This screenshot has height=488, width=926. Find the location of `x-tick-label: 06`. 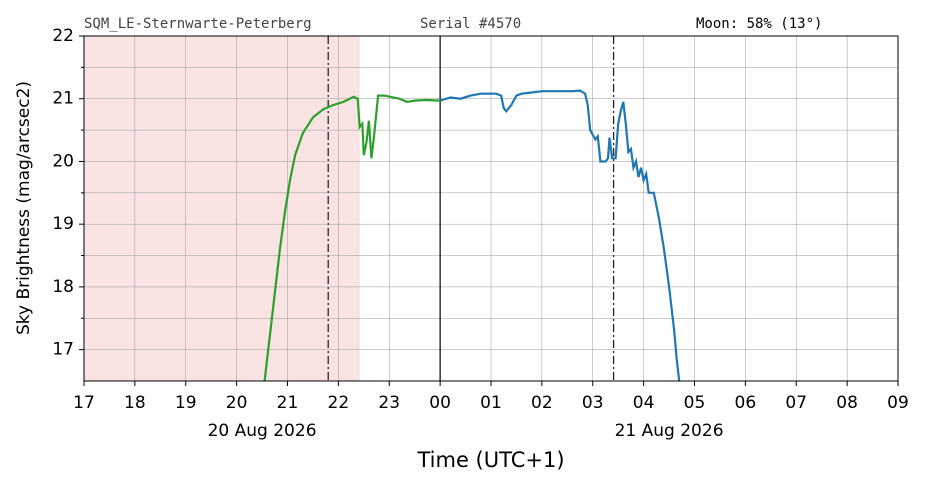

x-tick-label: 06 is located at coordinates (746, 403).